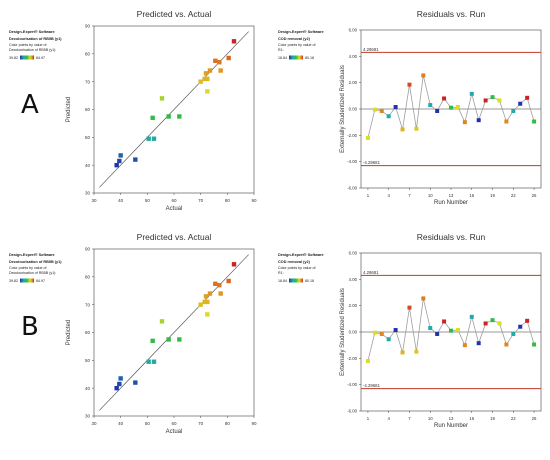 The height and width of the screenshot is (460, 550). What do you see at coordinates (94, 423) in the screenshot?
I see `x-tick-label: 30` at bounding box center [94, 423].